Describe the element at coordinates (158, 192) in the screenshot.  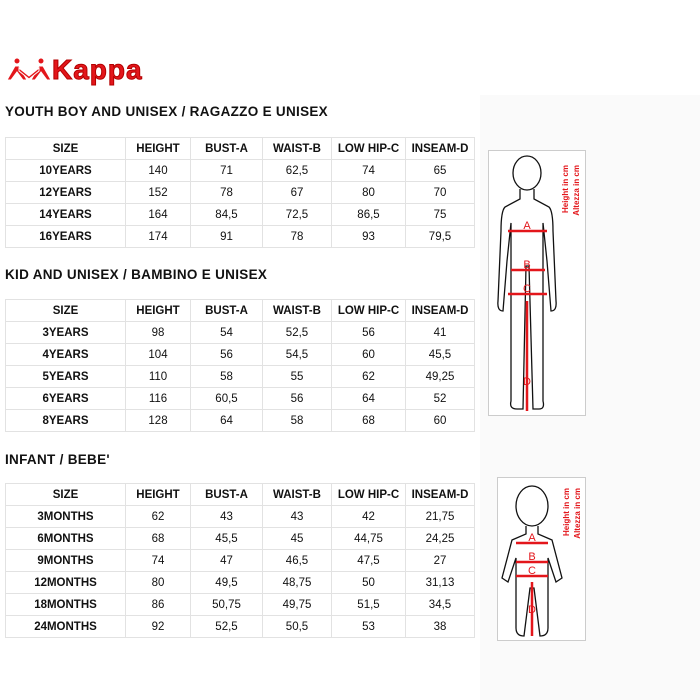
I see `value-cell: 152` at that location.